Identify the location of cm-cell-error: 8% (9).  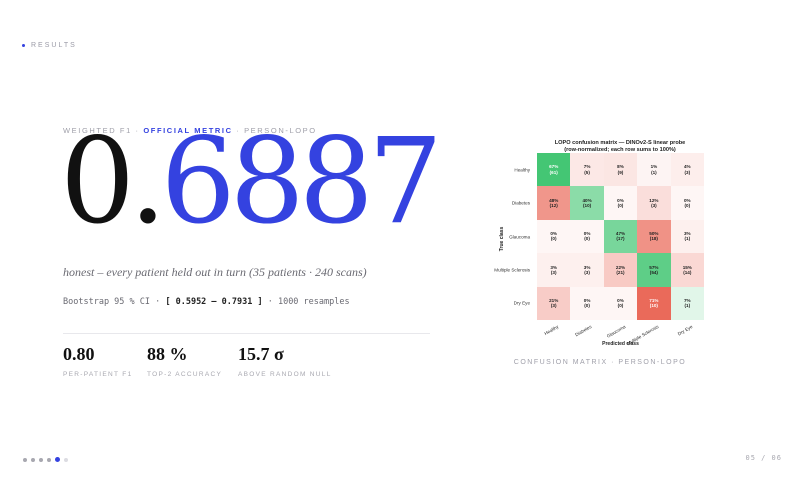
(620, 170).